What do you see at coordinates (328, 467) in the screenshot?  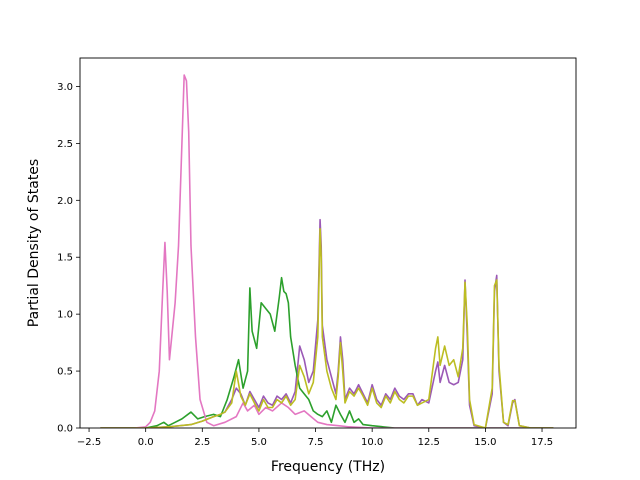 I see `x-axis-label: Frequency (THz)` at bounding box center [328, 467].